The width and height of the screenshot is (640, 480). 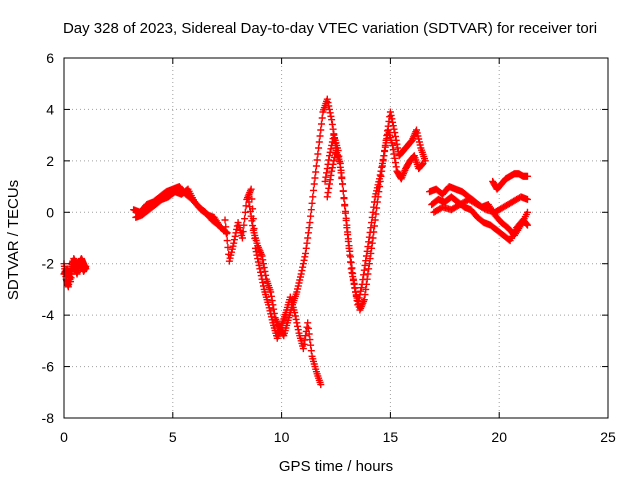 I want to click on x-tick-label: 15, so click(x=391, y=437).